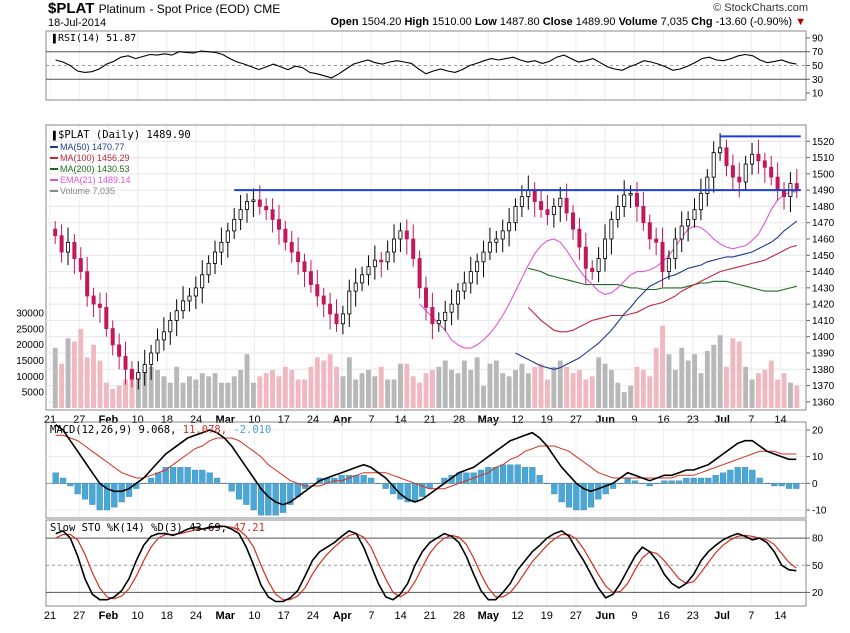 Image resolution: width=850 pixels, height=633 pixels. I want to click on rsi-marker: ▐, so click(53, 38).